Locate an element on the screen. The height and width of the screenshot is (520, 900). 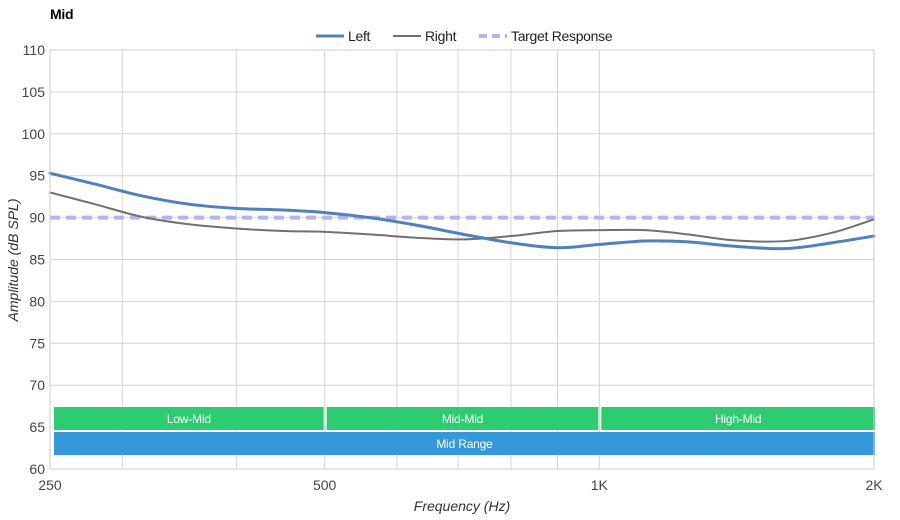
y-tick-label: 90 is located at coordinates (37, 218).